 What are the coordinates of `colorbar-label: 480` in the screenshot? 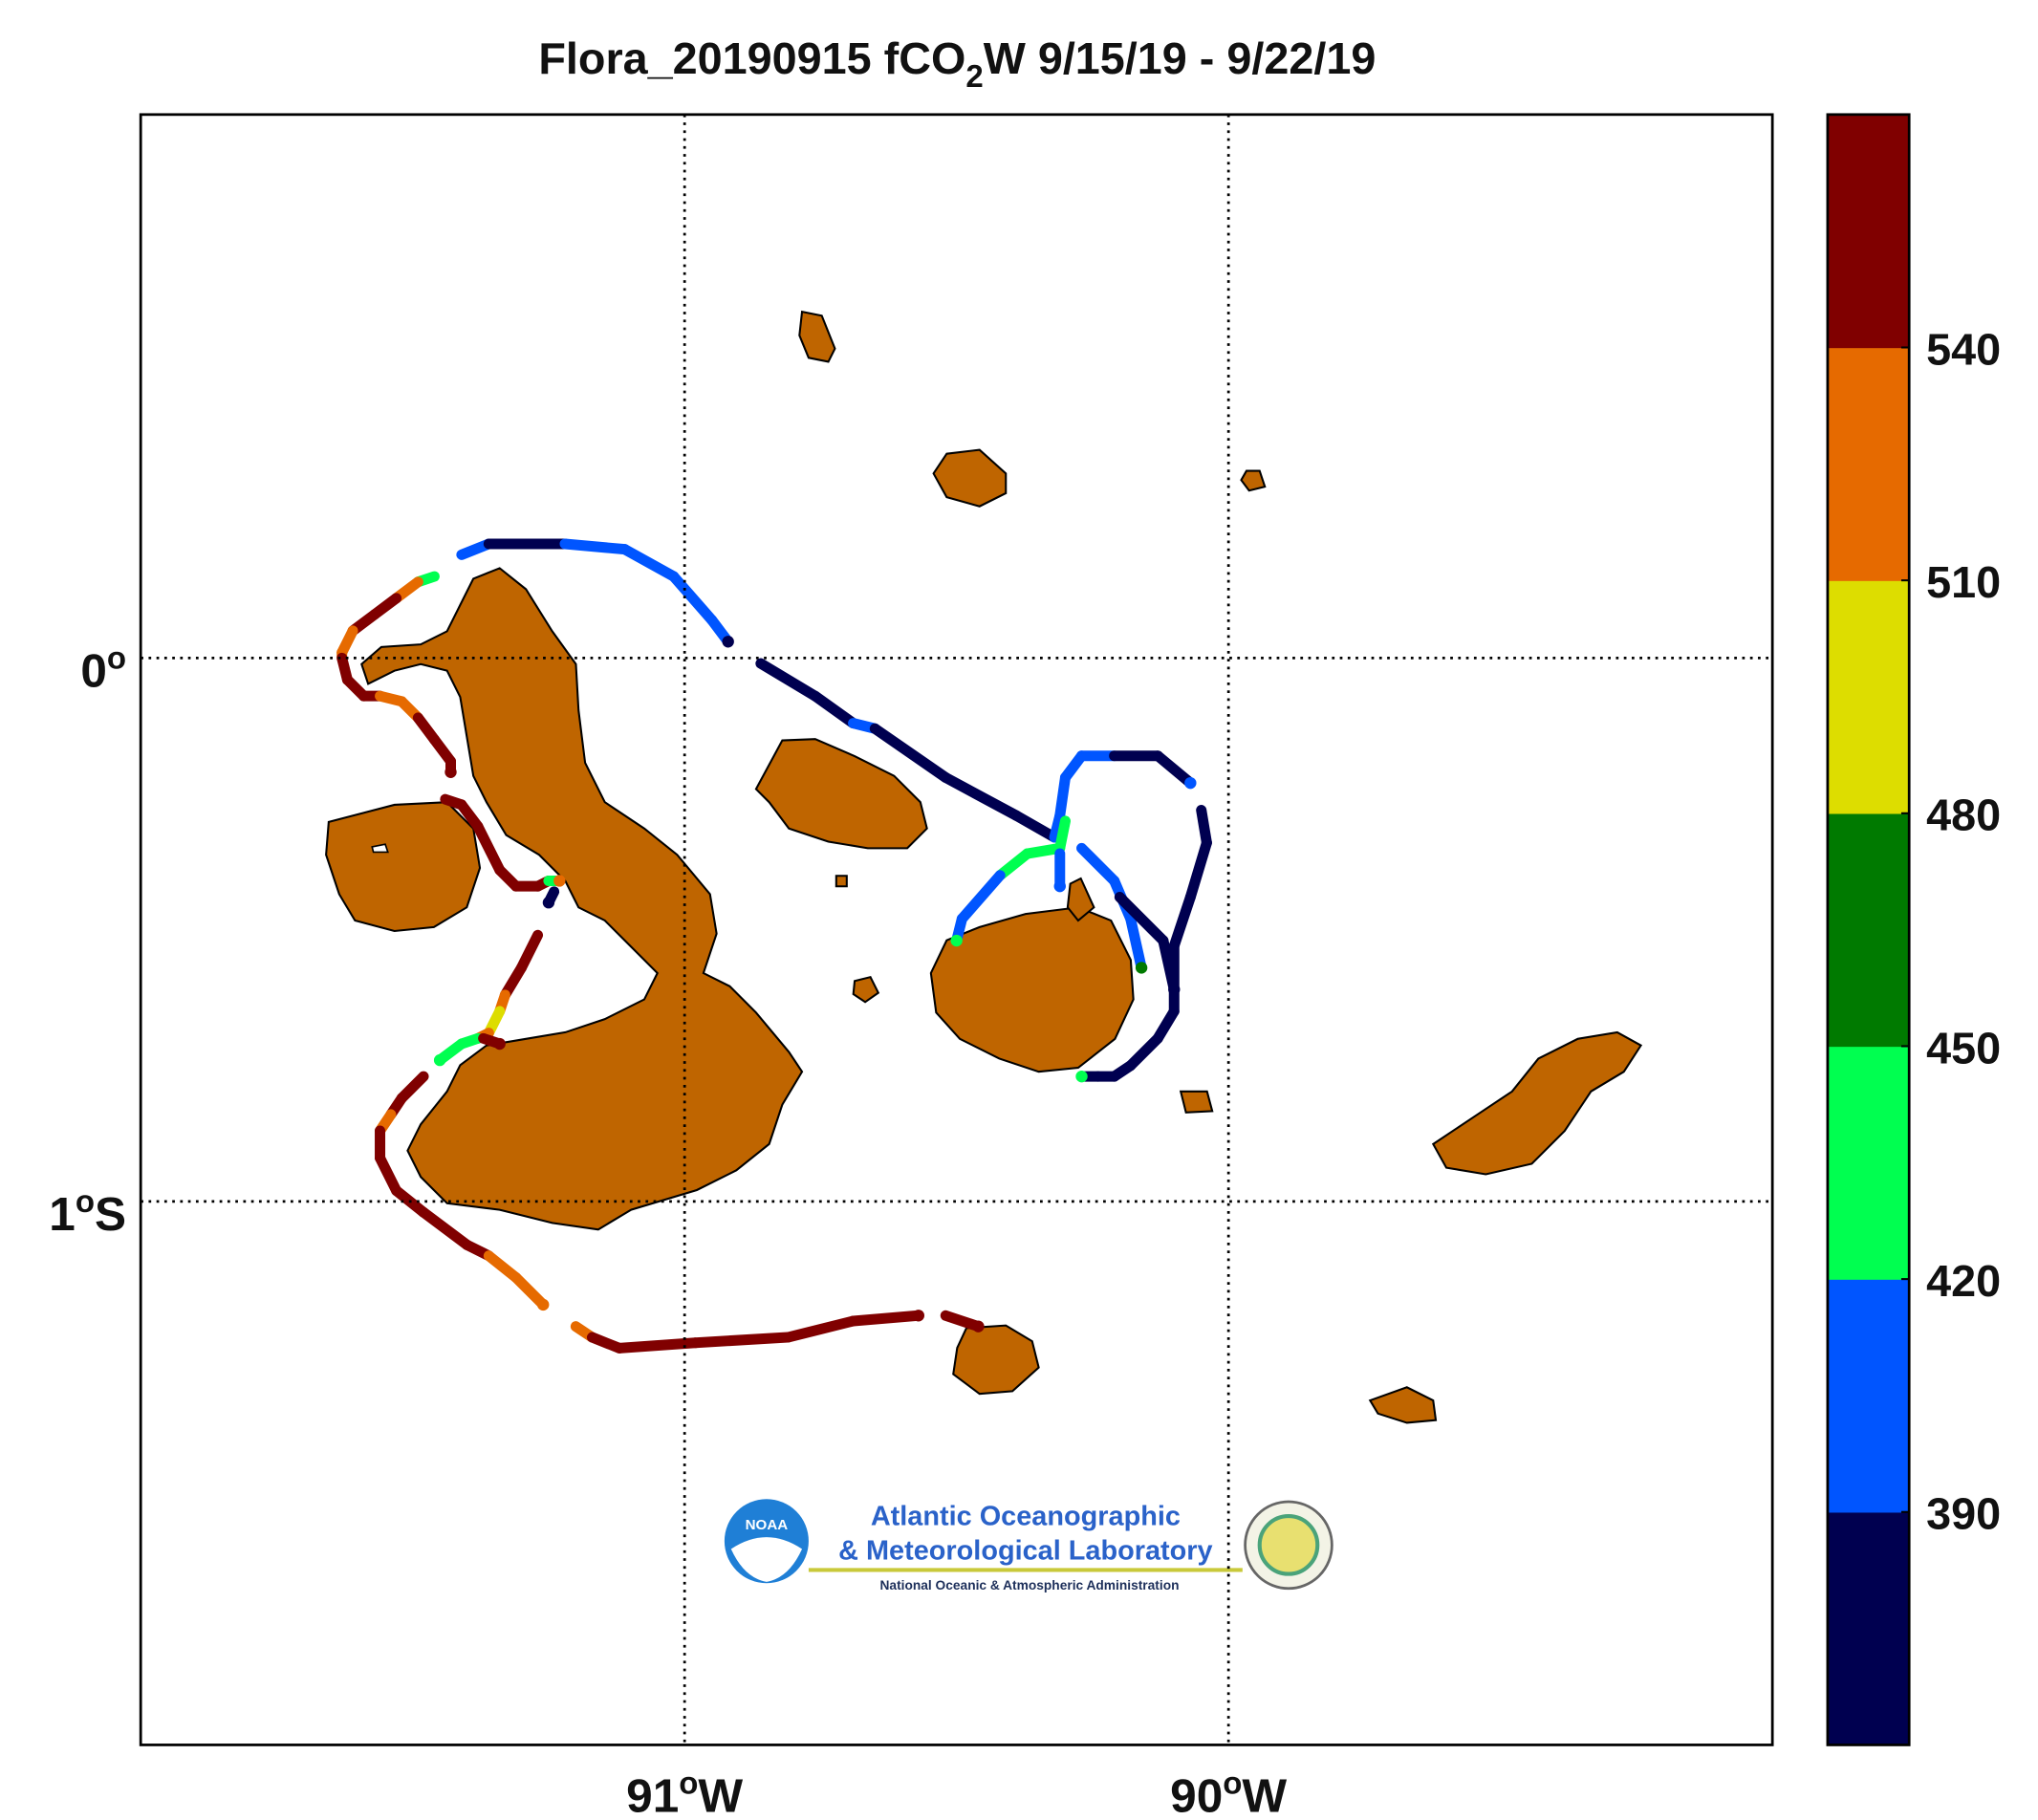 It's located at (1963, 816).